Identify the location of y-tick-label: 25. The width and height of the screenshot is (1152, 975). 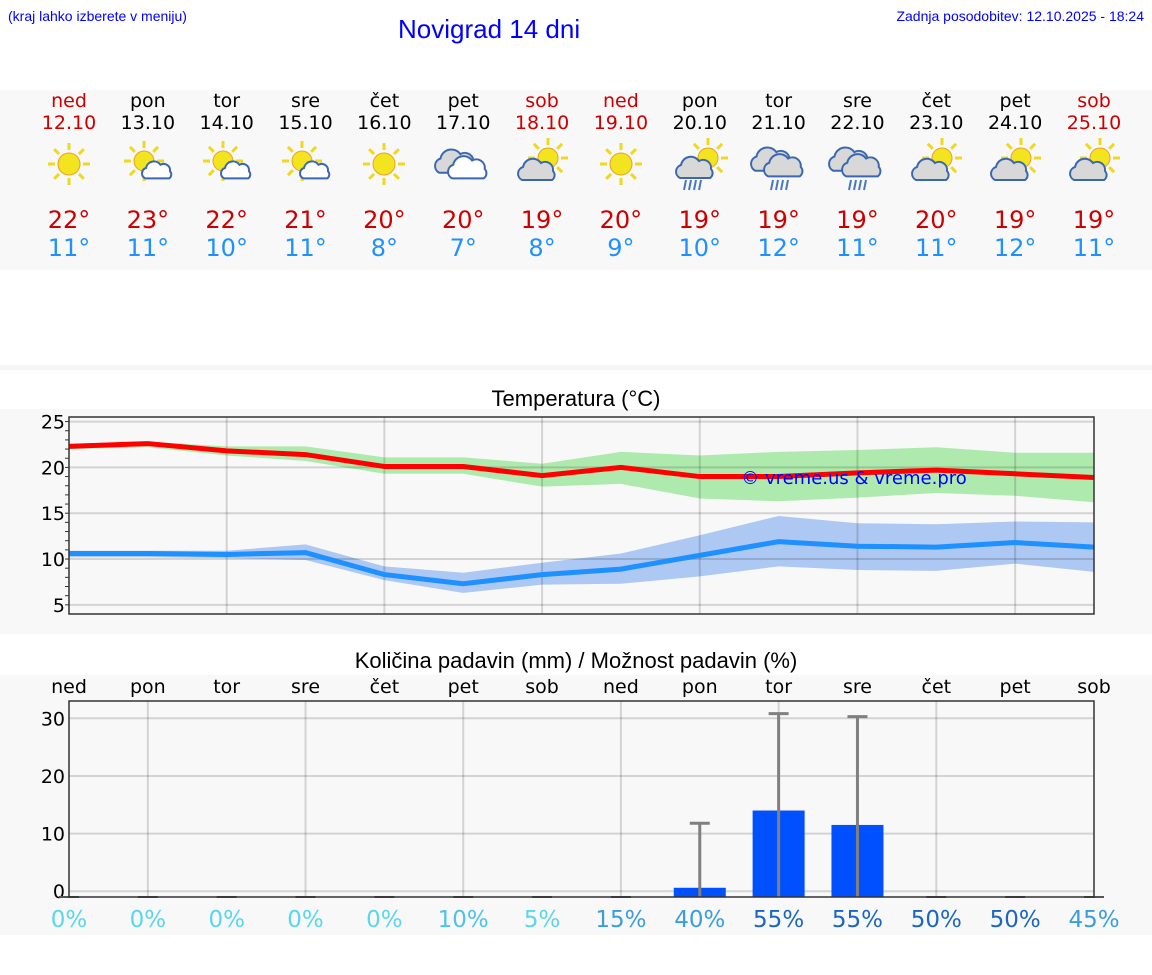
(53, 423).